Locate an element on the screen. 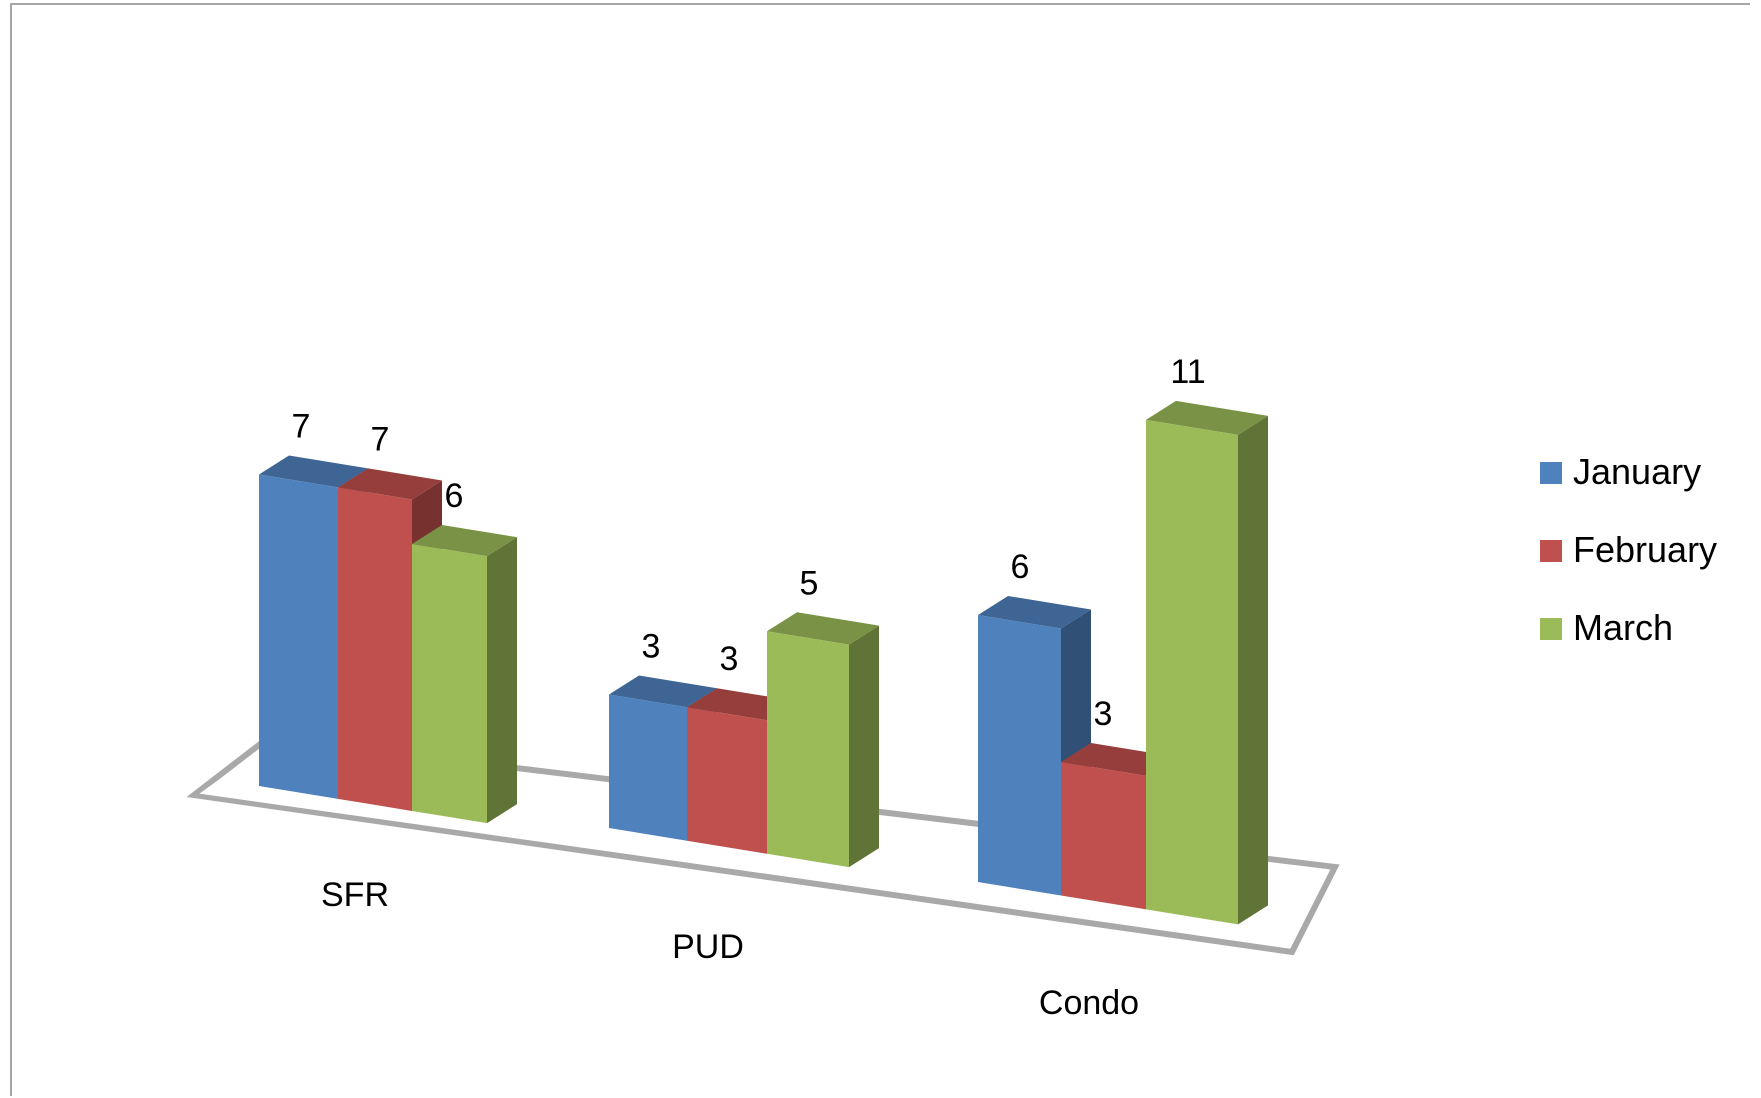 The image size is (1761, 1098). category-label-sfr: SFR is located at coordinates (355, 895).